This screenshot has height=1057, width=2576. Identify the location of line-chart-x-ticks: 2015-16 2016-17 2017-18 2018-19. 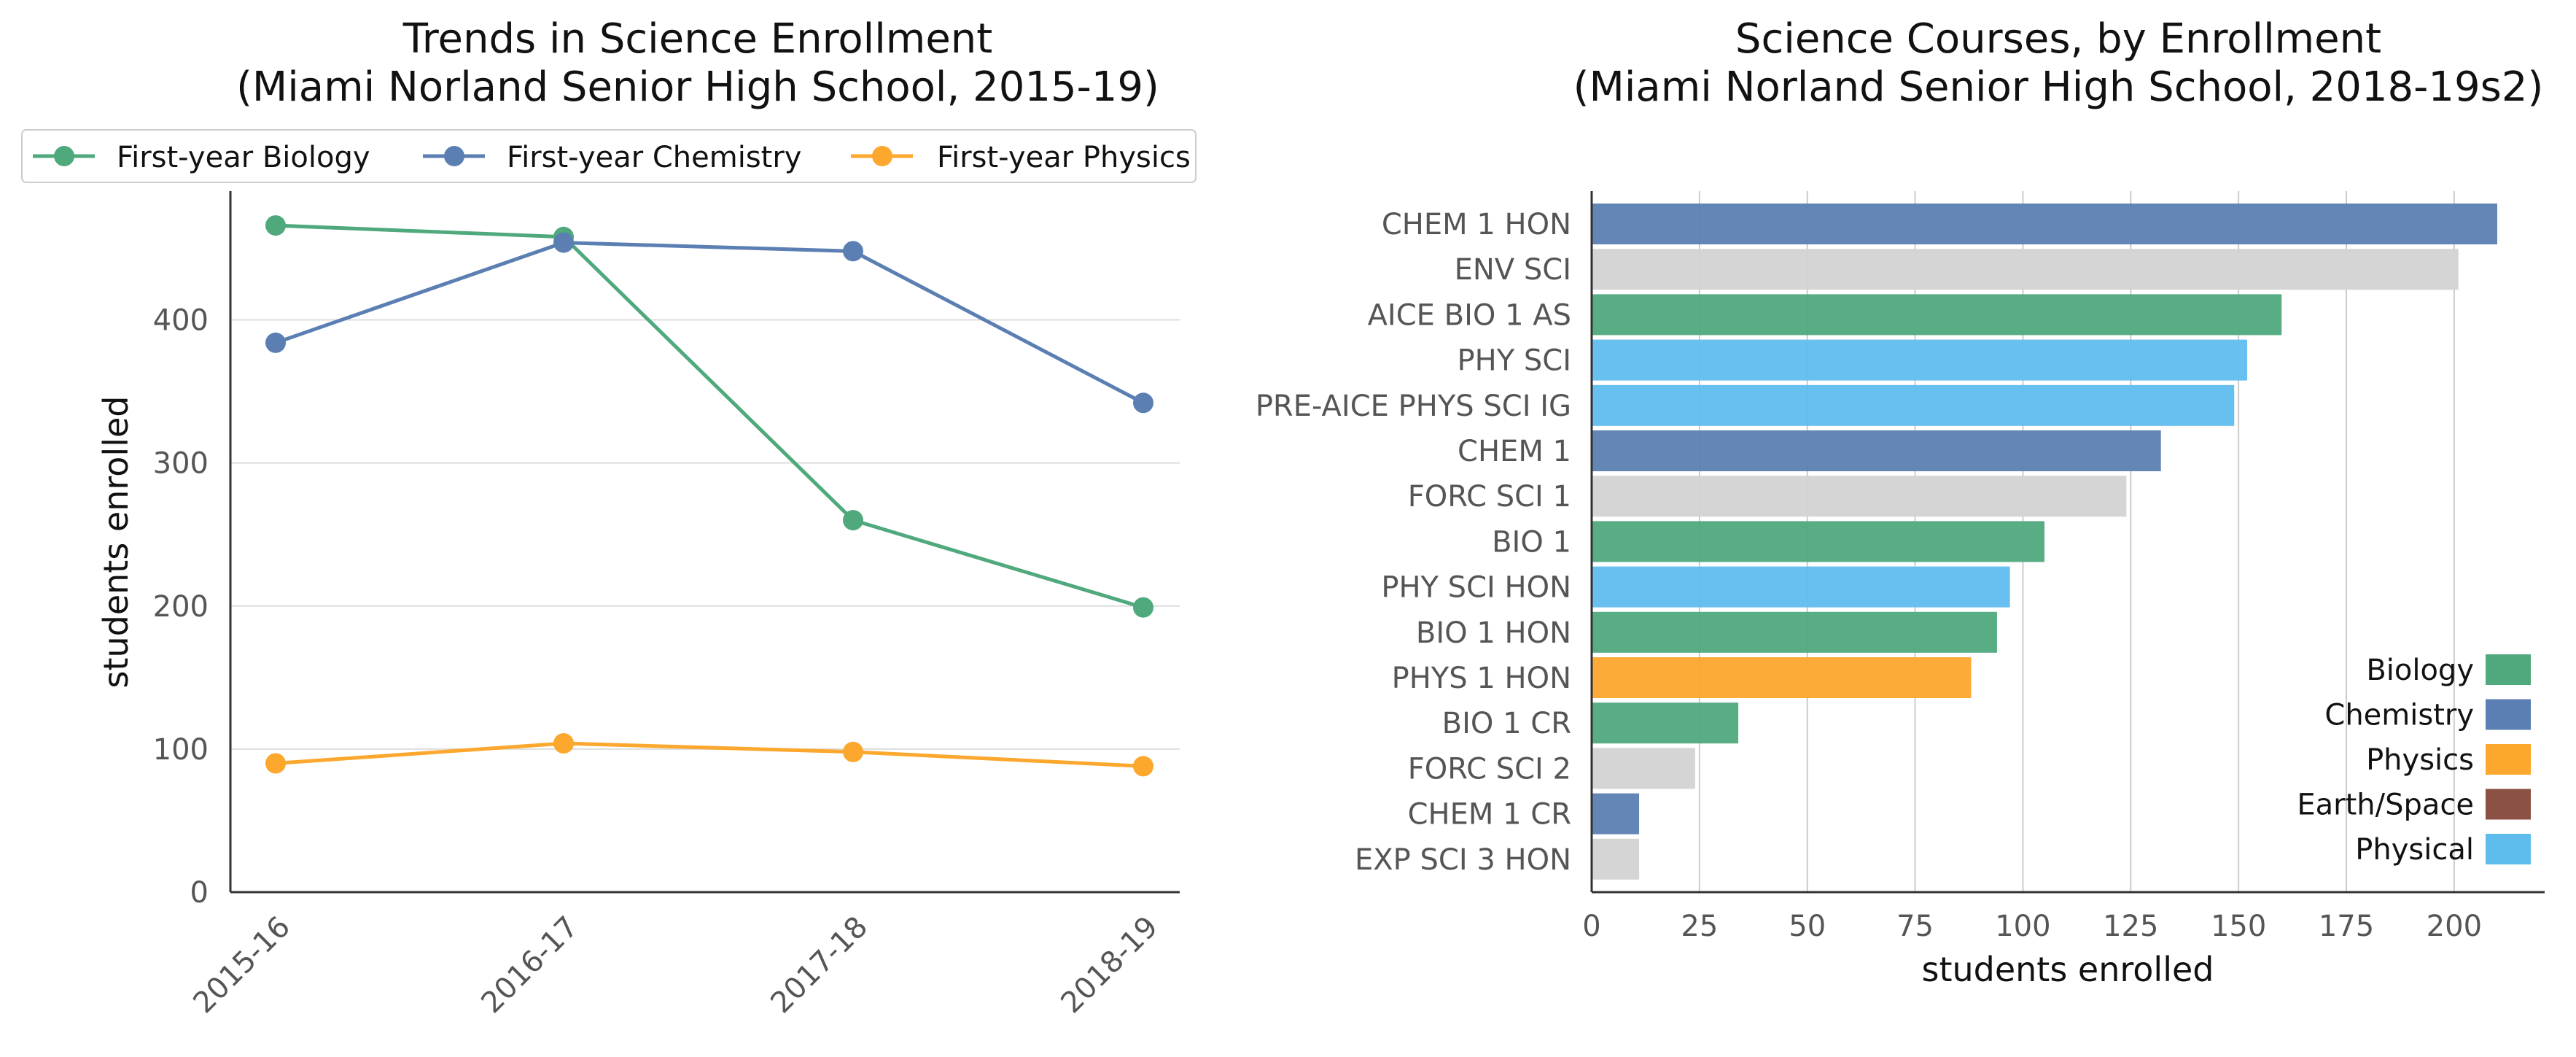
(675, 965).